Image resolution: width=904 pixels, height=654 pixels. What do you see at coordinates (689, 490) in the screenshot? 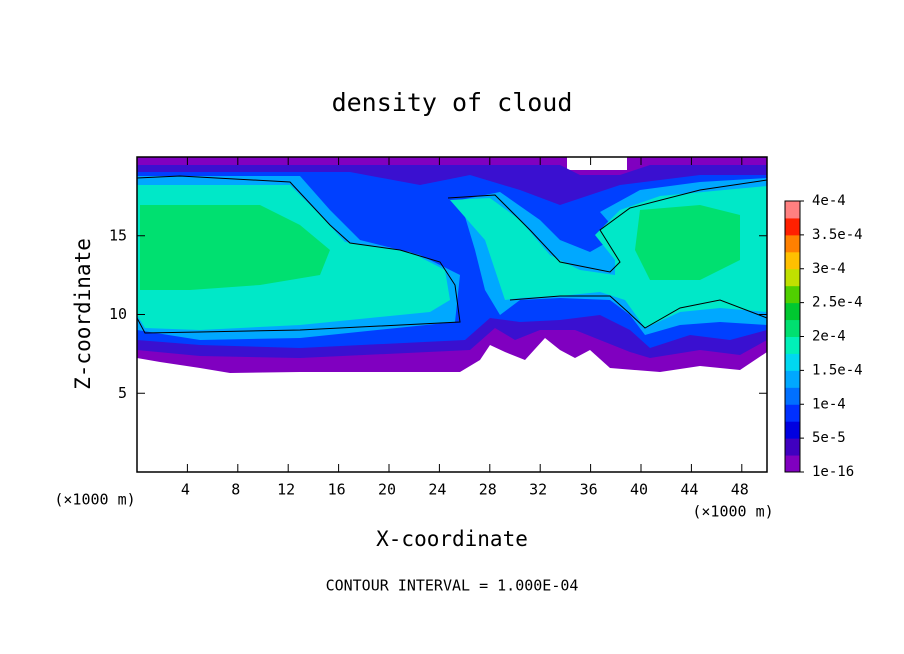
I see `x-tick-label: 44` at bounding box center [689, 490].